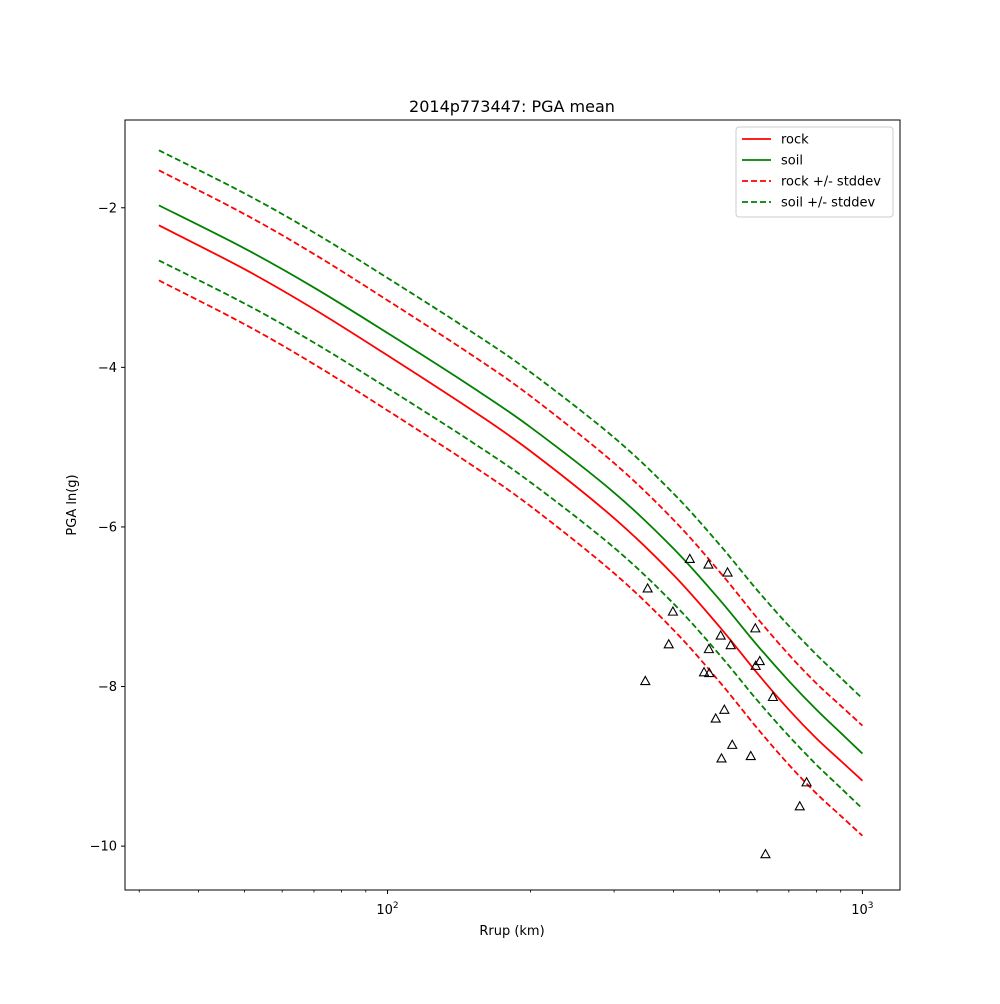 This screenshot has width=1000, height=1004. I want to click on y-tick-label-4: −10, so click(103, 847).